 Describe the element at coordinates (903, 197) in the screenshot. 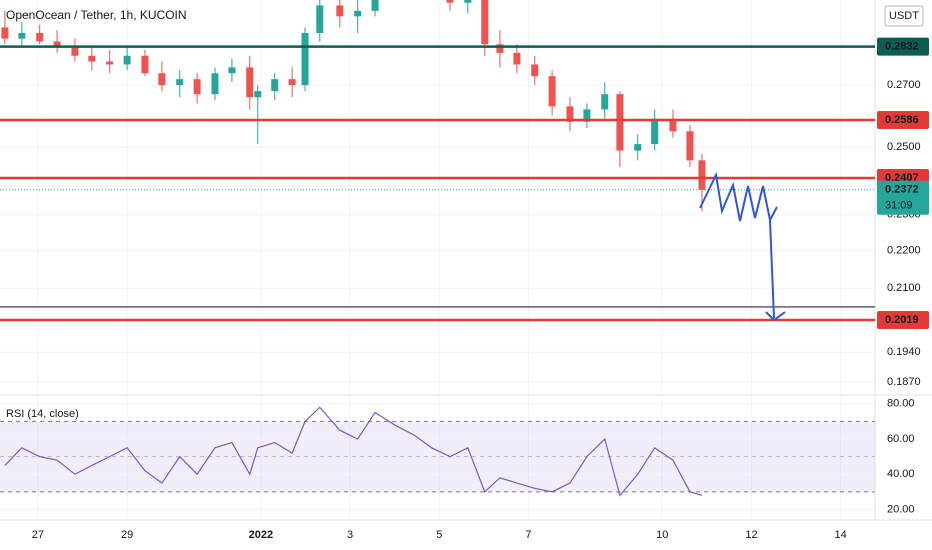

I see `current-price-box` at that location.